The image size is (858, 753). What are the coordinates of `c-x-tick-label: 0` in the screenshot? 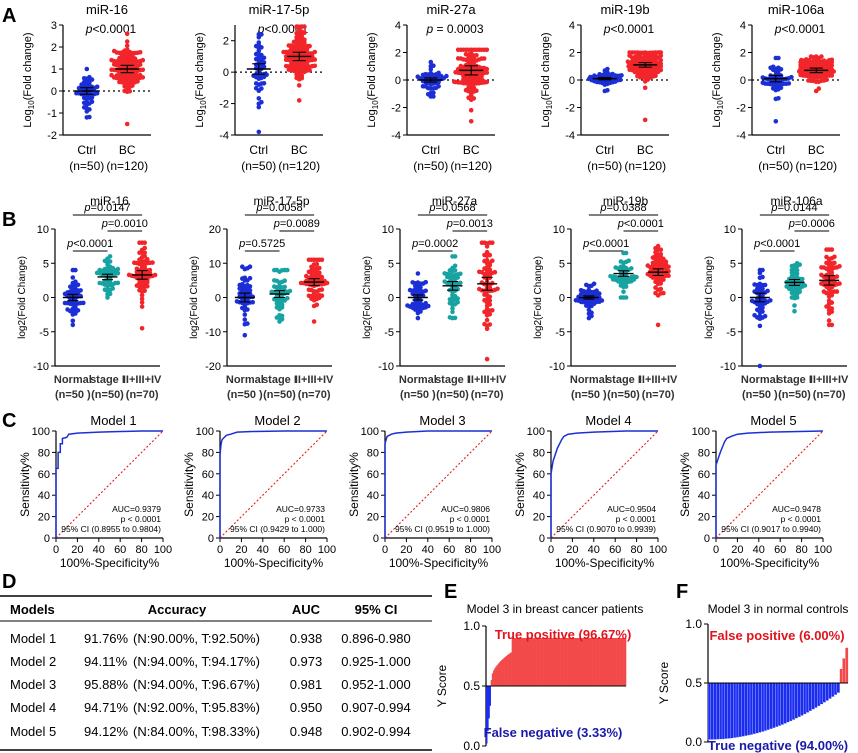 It's located at (56, 550).